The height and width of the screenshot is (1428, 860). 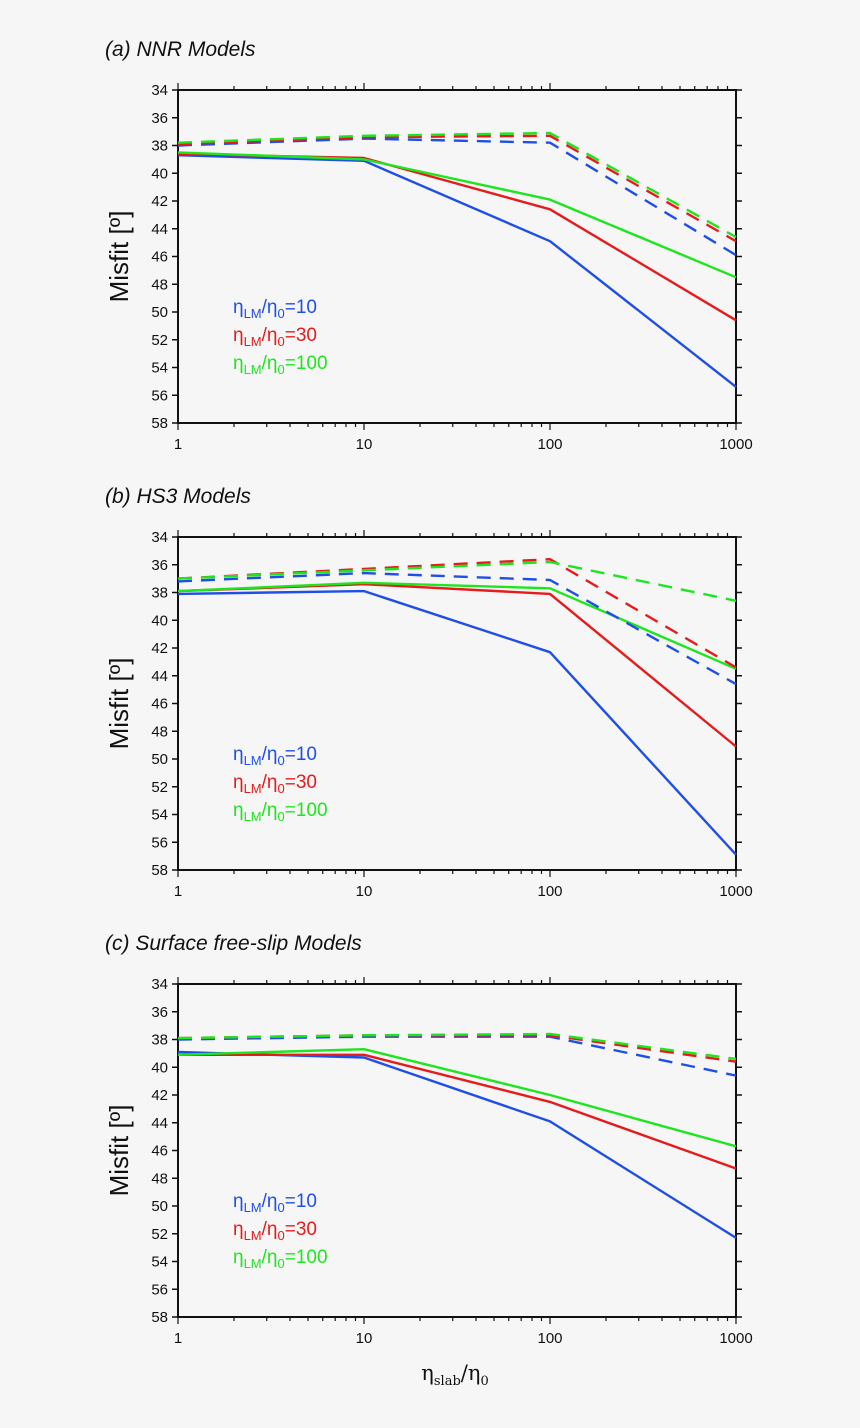 What do you see at coordinates (233, 943) in the screenshot?
I see `chart-title: (c) Surface free-slip Models` at bounding box center [233, 943].